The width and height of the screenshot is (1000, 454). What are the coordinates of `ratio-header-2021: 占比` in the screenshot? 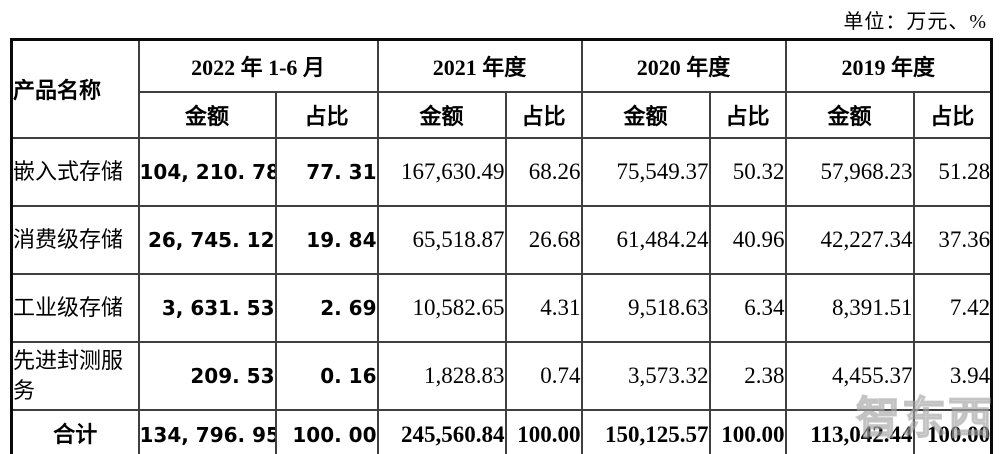 It's located at (543, 115).